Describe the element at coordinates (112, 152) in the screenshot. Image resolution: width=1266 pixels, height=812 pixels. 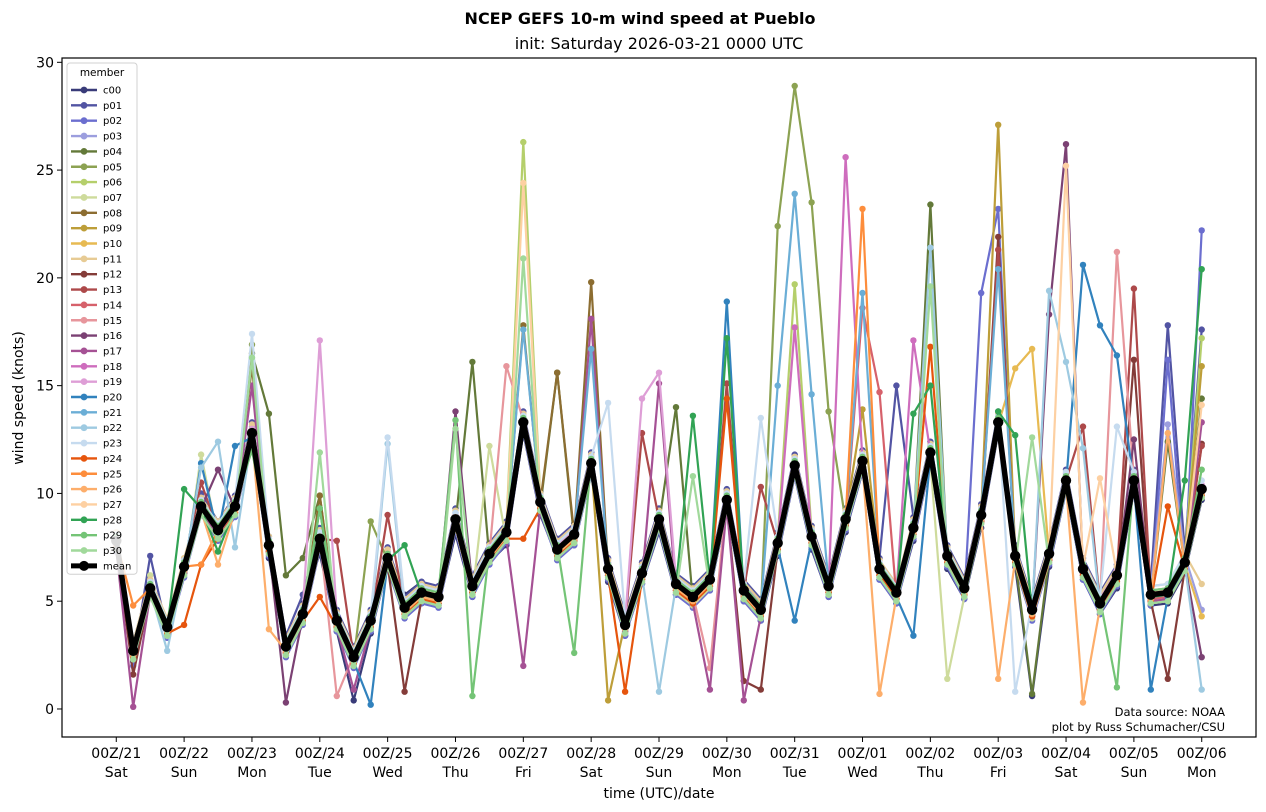
I see `legend-label: p04` at that location.